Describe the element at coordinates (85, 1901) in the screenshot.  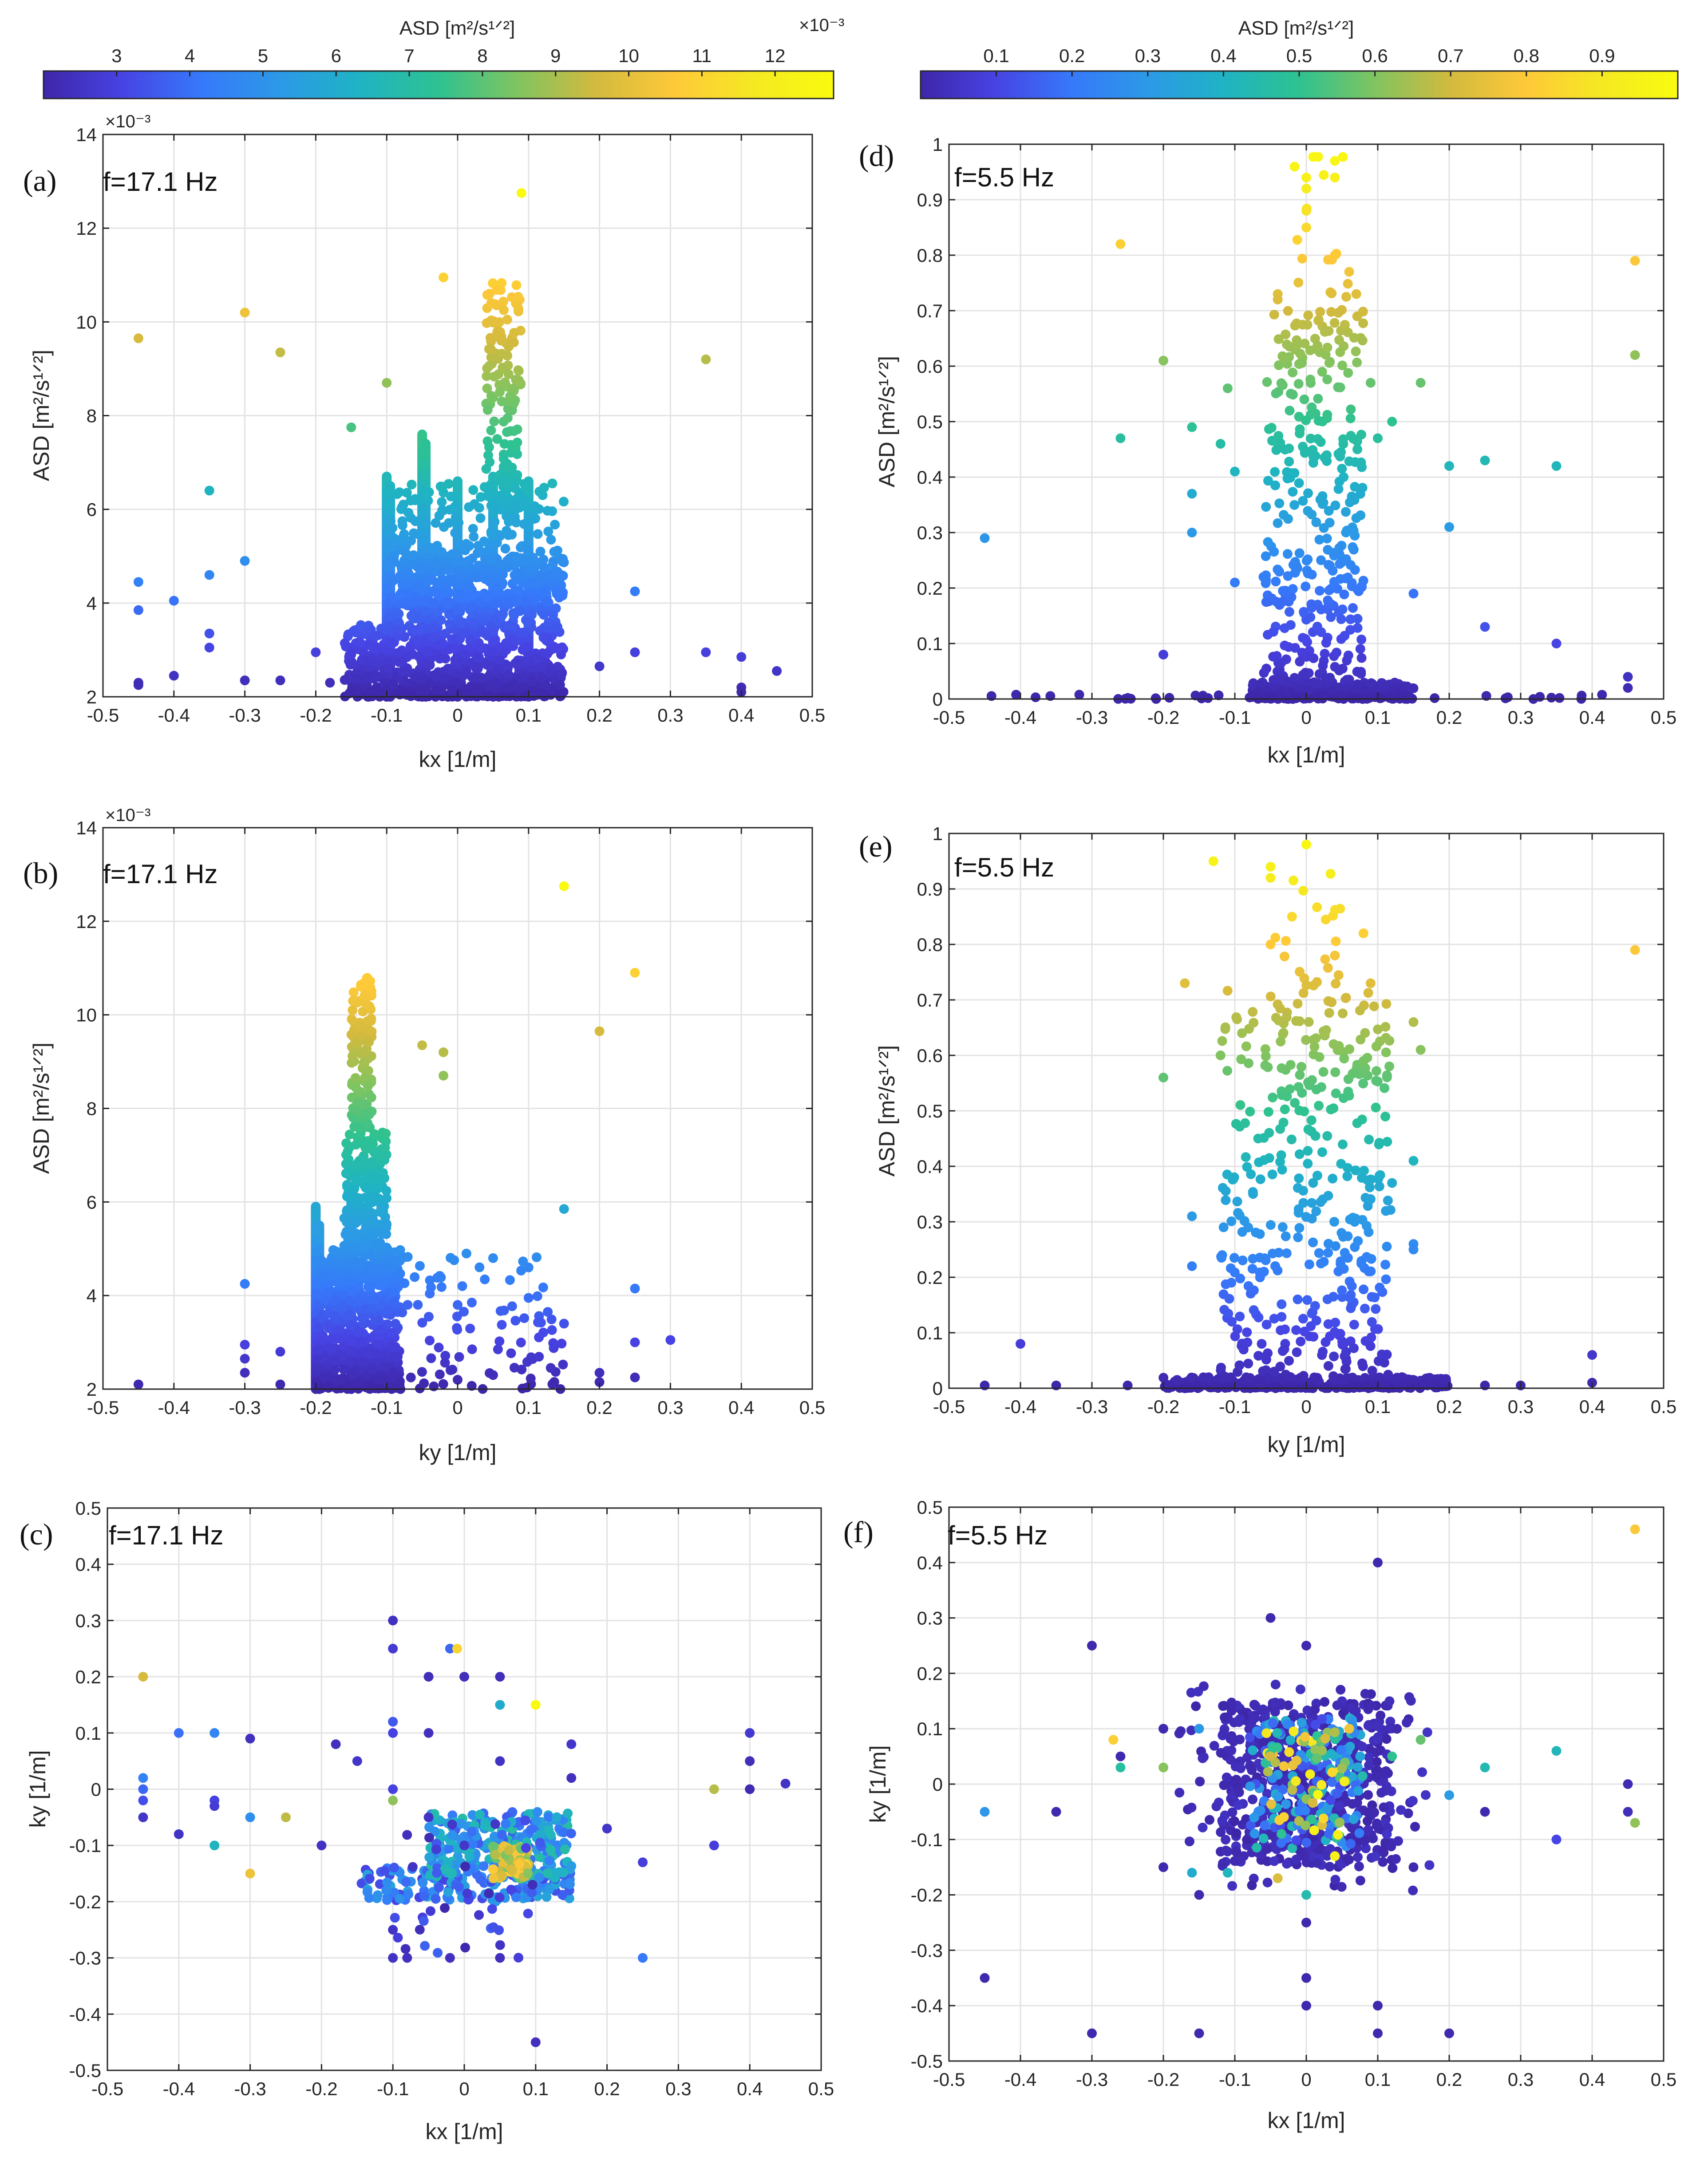
I see `y-tick-label: -0.2` at that location.